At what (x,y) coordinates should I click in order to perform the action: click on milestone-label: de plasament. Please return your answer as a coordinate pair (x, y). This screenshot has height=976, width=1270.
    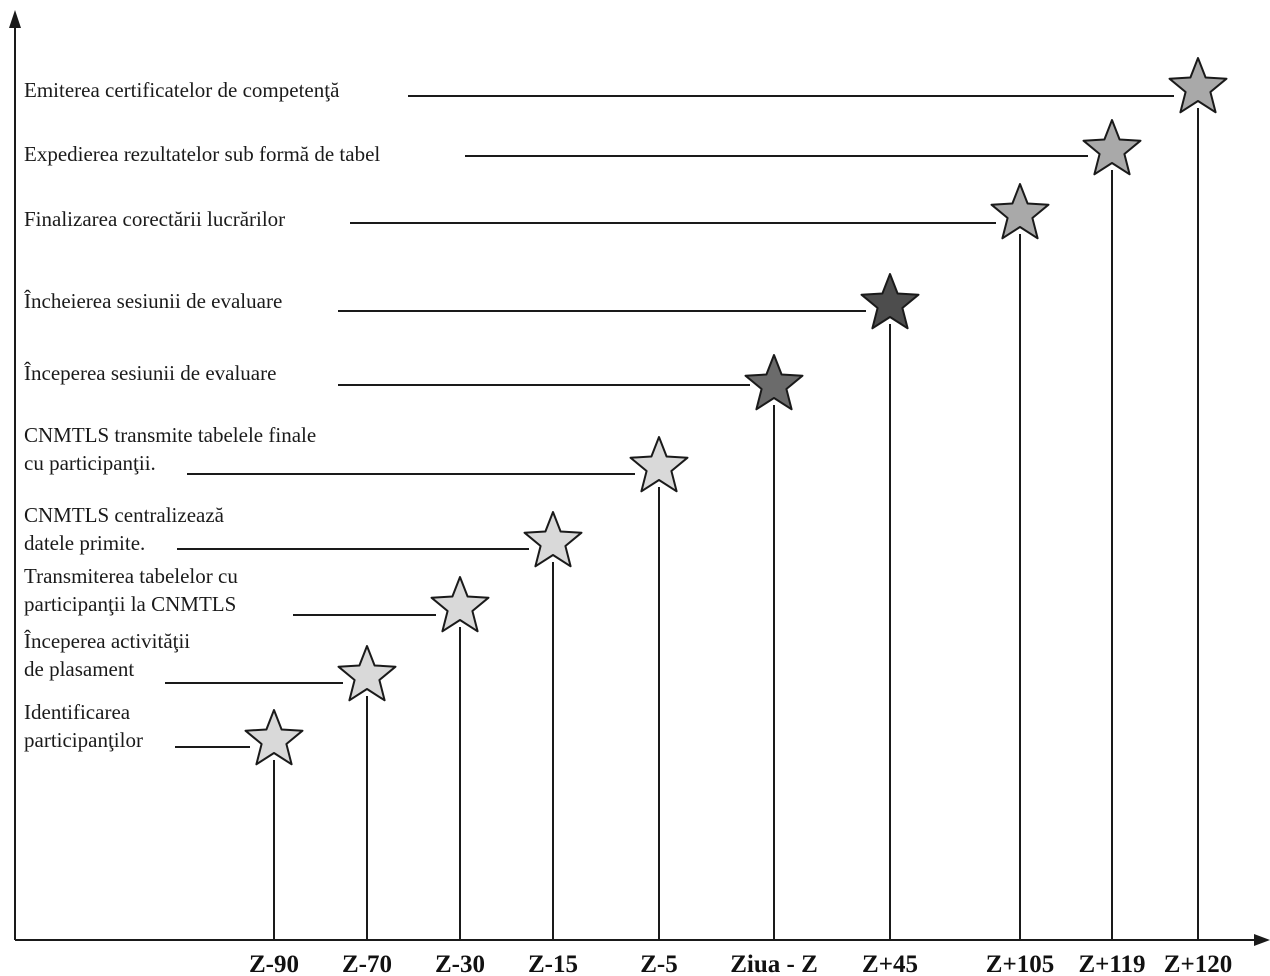
    Looking at the image, I should click on (79, 669).